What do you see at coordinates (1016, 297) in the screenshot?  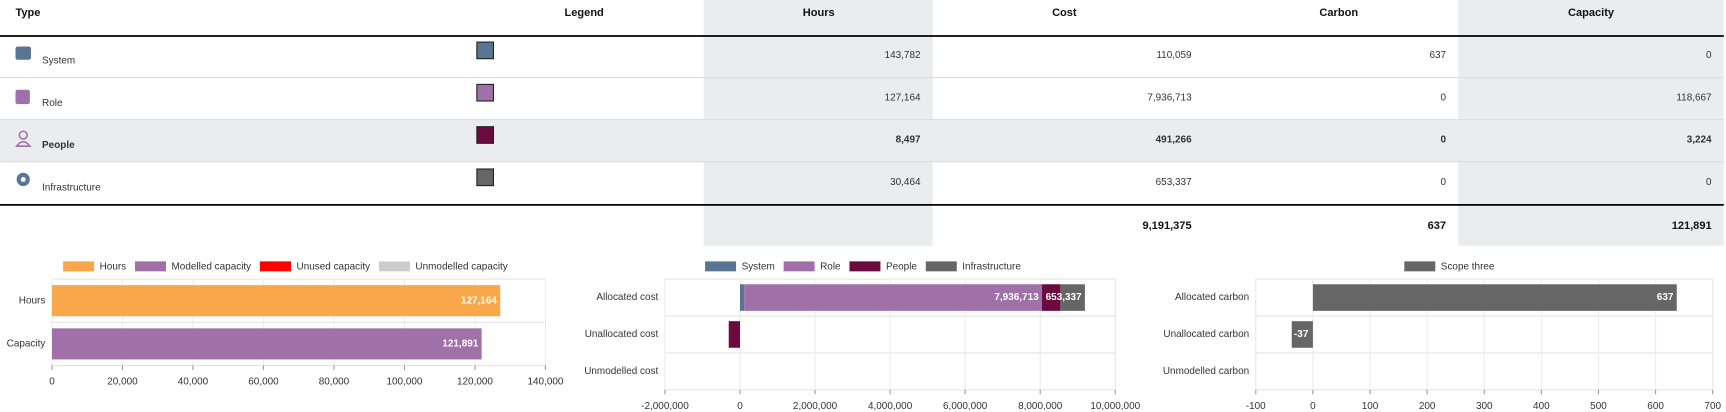 I see `data-label: 7,936,713` at bounding box center [1016, 297].